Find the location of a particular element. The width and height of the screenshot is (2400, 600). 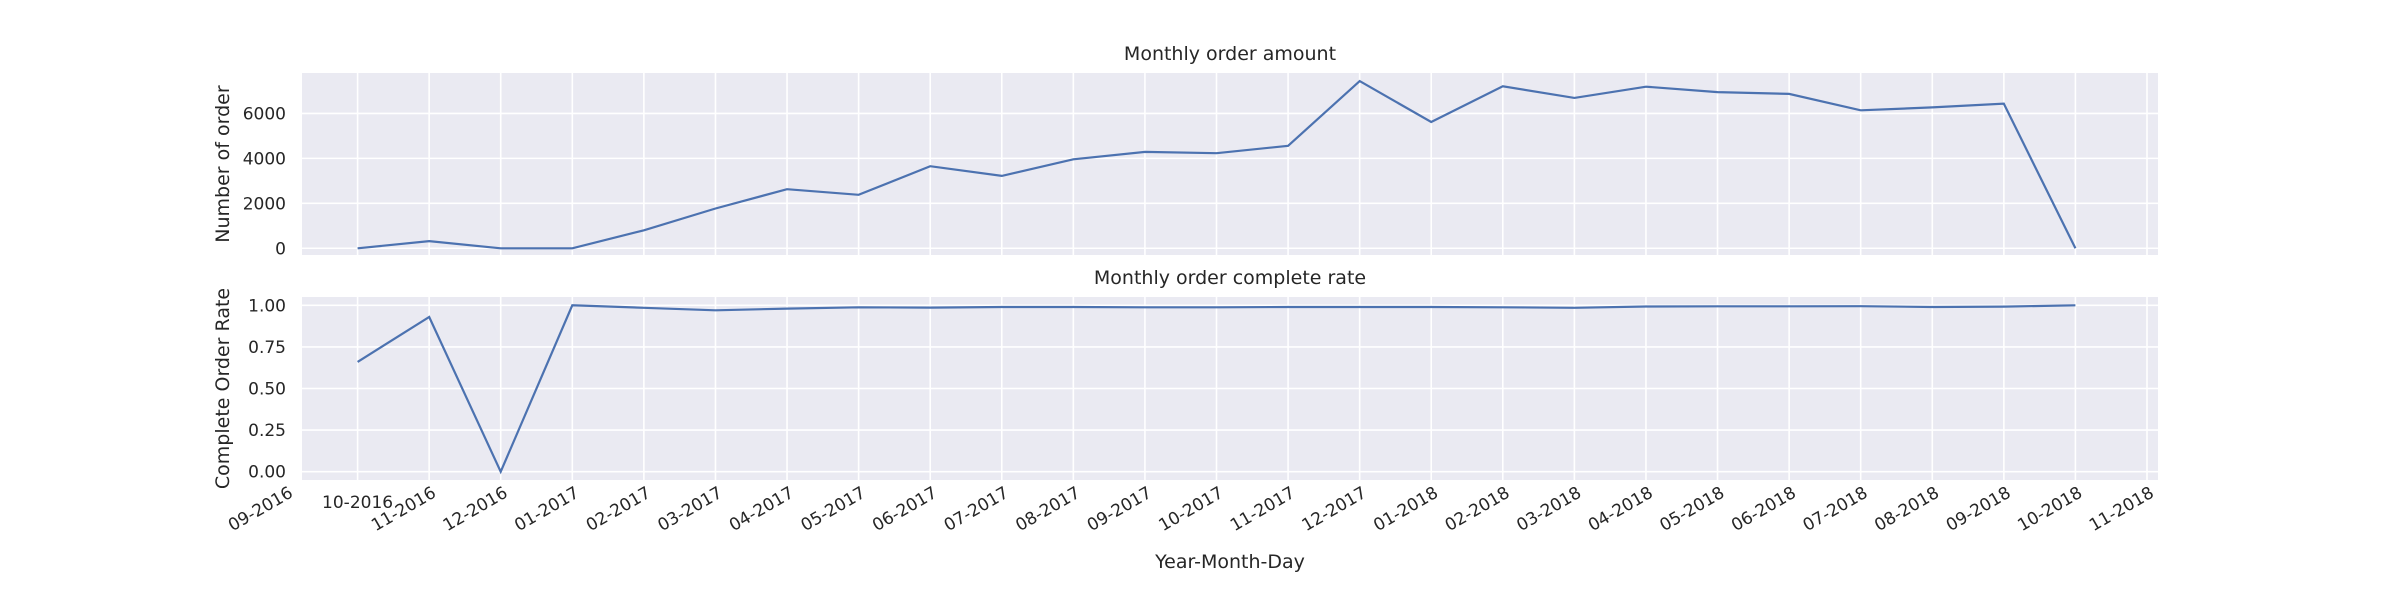

y-axis-label-complete-rate: Complete Order Rate is located at coordinates (223, 388).